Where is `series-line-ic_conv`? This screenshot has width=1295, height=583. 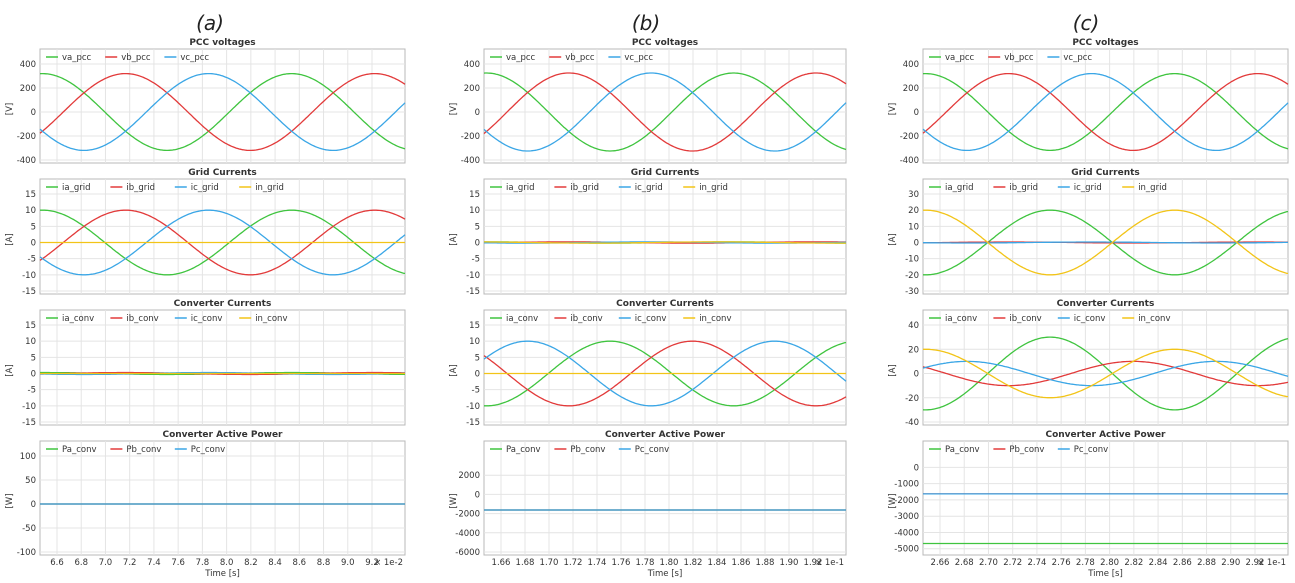
series-line-ic_conv is located at coordinates (222, 373).